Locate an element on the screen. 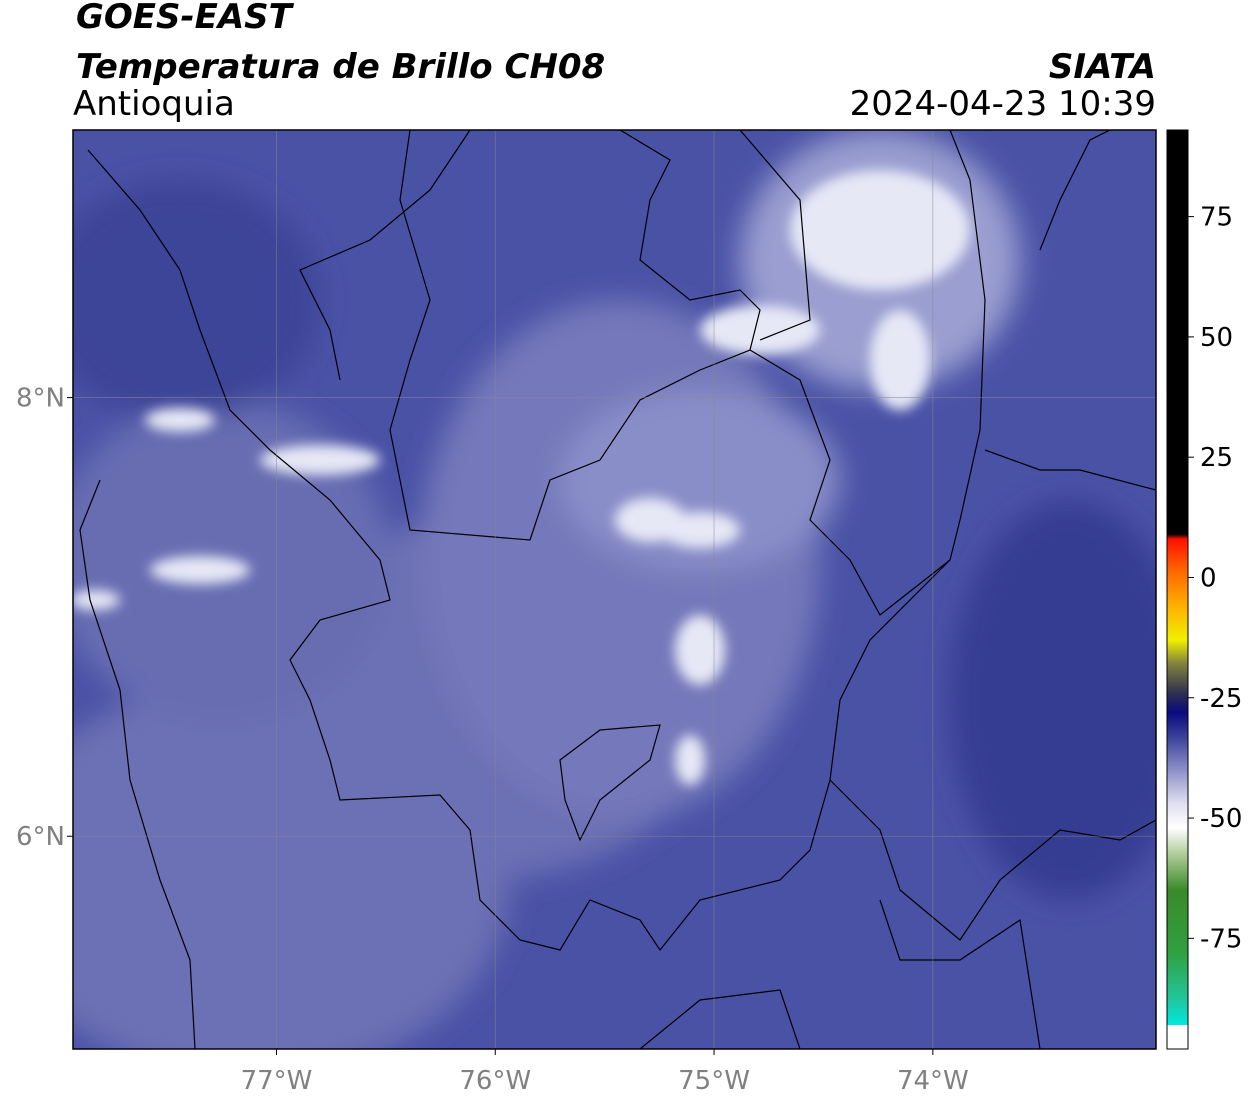 The height and width of the screenshot is (1099, 1252). colorbar-tick-label: -25 is located at coordinates (1221, 699).